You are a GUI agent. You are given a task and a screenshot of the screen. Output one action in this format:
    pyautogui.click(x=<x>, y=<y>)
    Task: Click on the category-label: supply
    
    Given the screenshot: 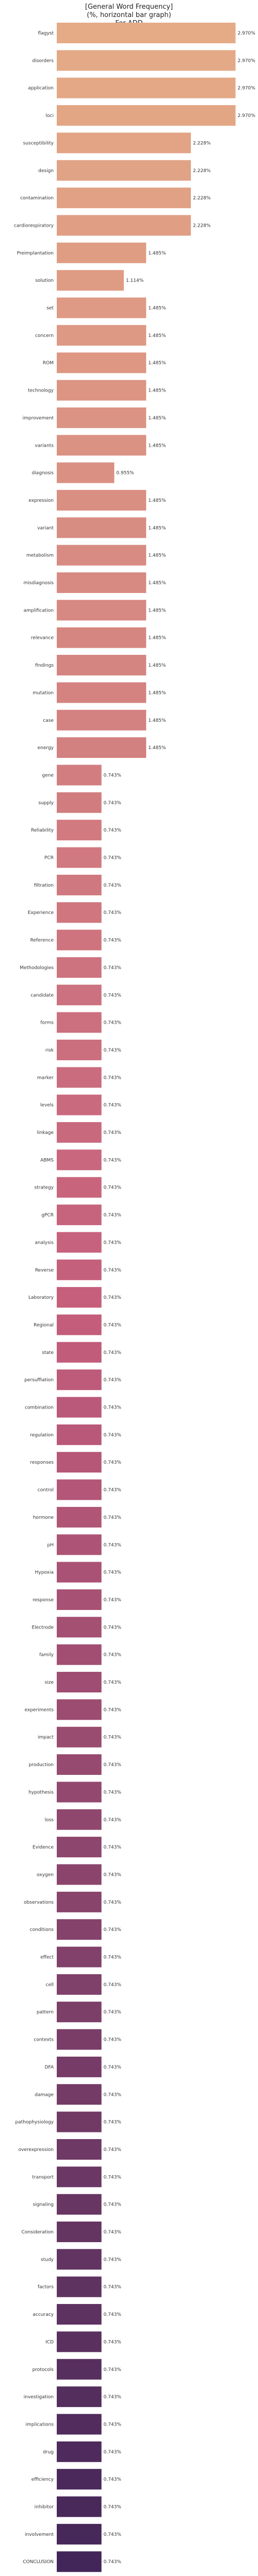 What is the action you would take?
    pyautogui.click(x=46, y=804)
    